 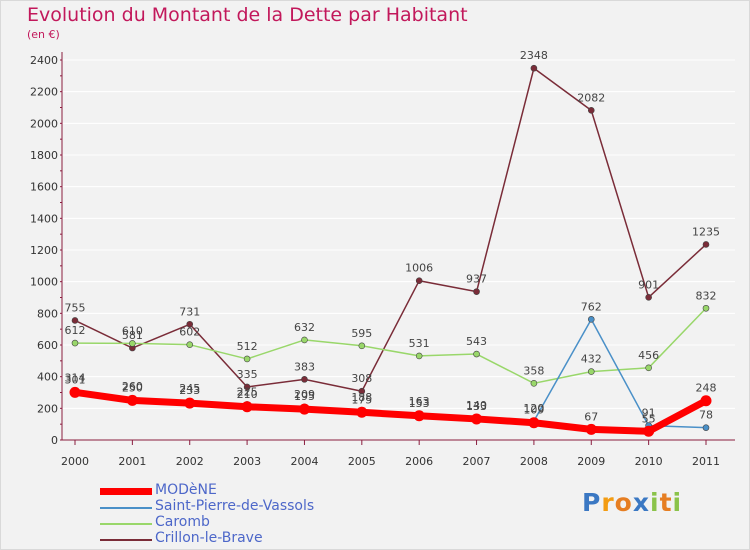 What do you see at coordinates (250, 523) in the screenshot?
I see `legend-item: Caromb` at bounding box center [250, 523].